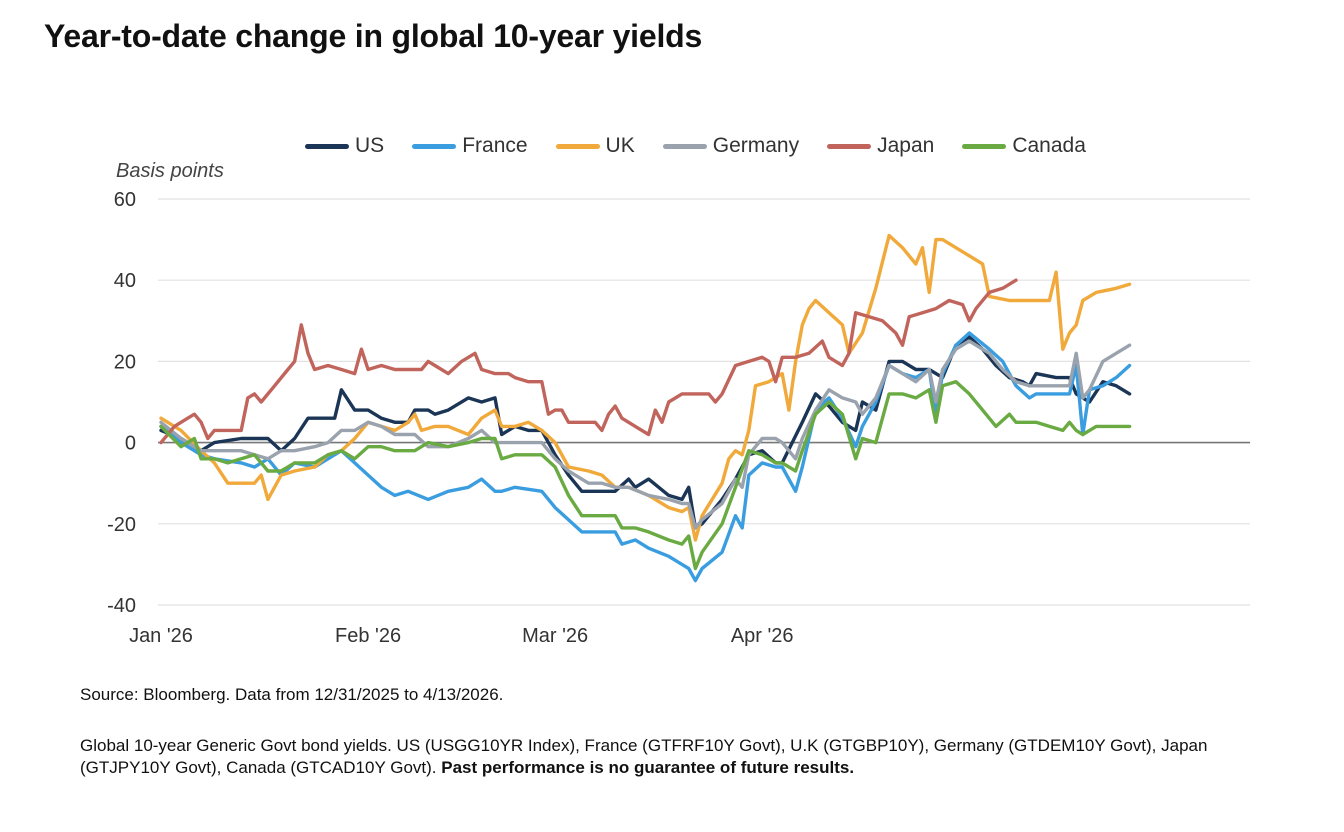  Describe the element at coordinates (130, 444) in the screenshot. I see `y-tick-label: 0` at that location.